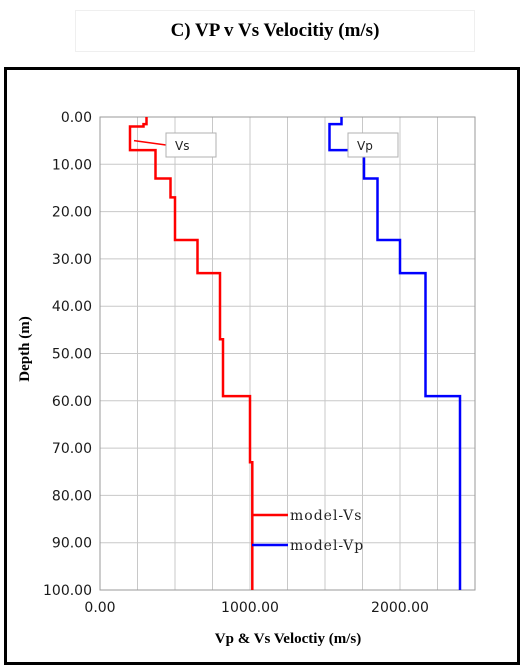 This screenshot has width=530, height=669. What do you see at coordinates (72, 213) in the screenshot?
I see `y-tick-label: 20.00` at bounding box center [72, 213].